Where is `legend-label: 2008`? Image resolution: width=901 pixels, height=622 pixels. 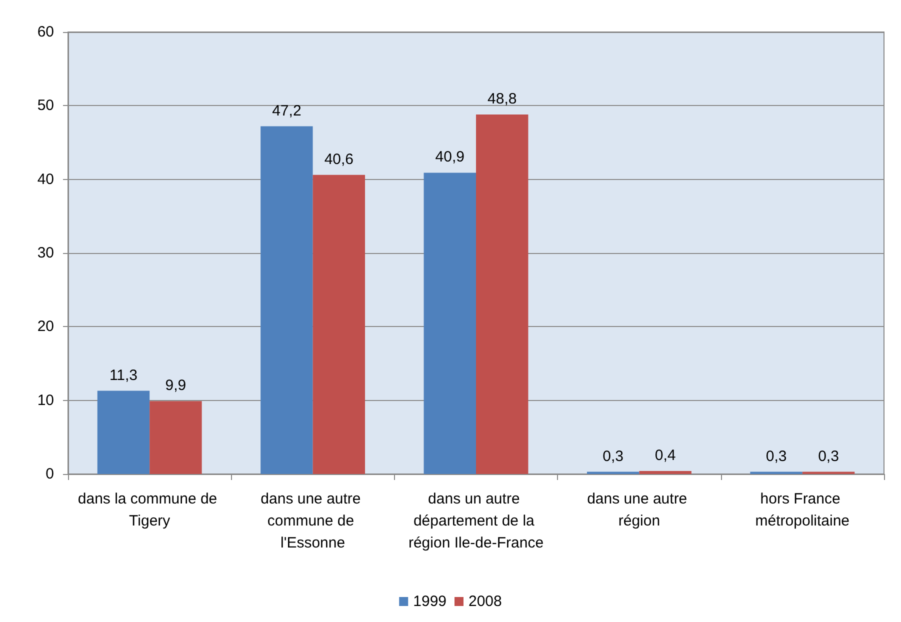 legend-label: 2008 is located at coordinates (485, 601).